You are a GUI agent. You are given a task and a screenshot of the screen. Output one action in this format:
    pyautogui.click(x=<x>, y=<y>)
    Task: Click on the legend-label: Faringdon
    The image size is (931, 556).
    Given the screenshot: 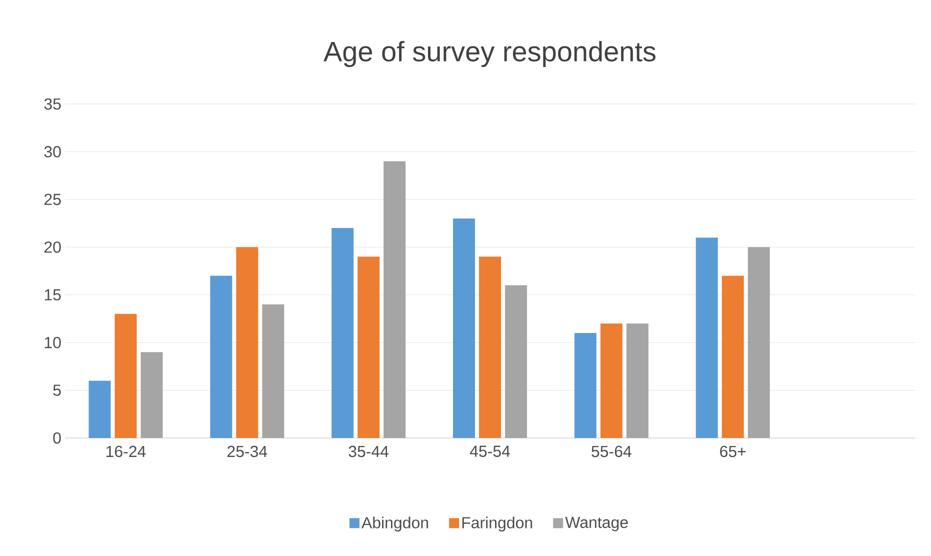 What is the action you would take?
    pyautogui.click(x=497, y=524)
    